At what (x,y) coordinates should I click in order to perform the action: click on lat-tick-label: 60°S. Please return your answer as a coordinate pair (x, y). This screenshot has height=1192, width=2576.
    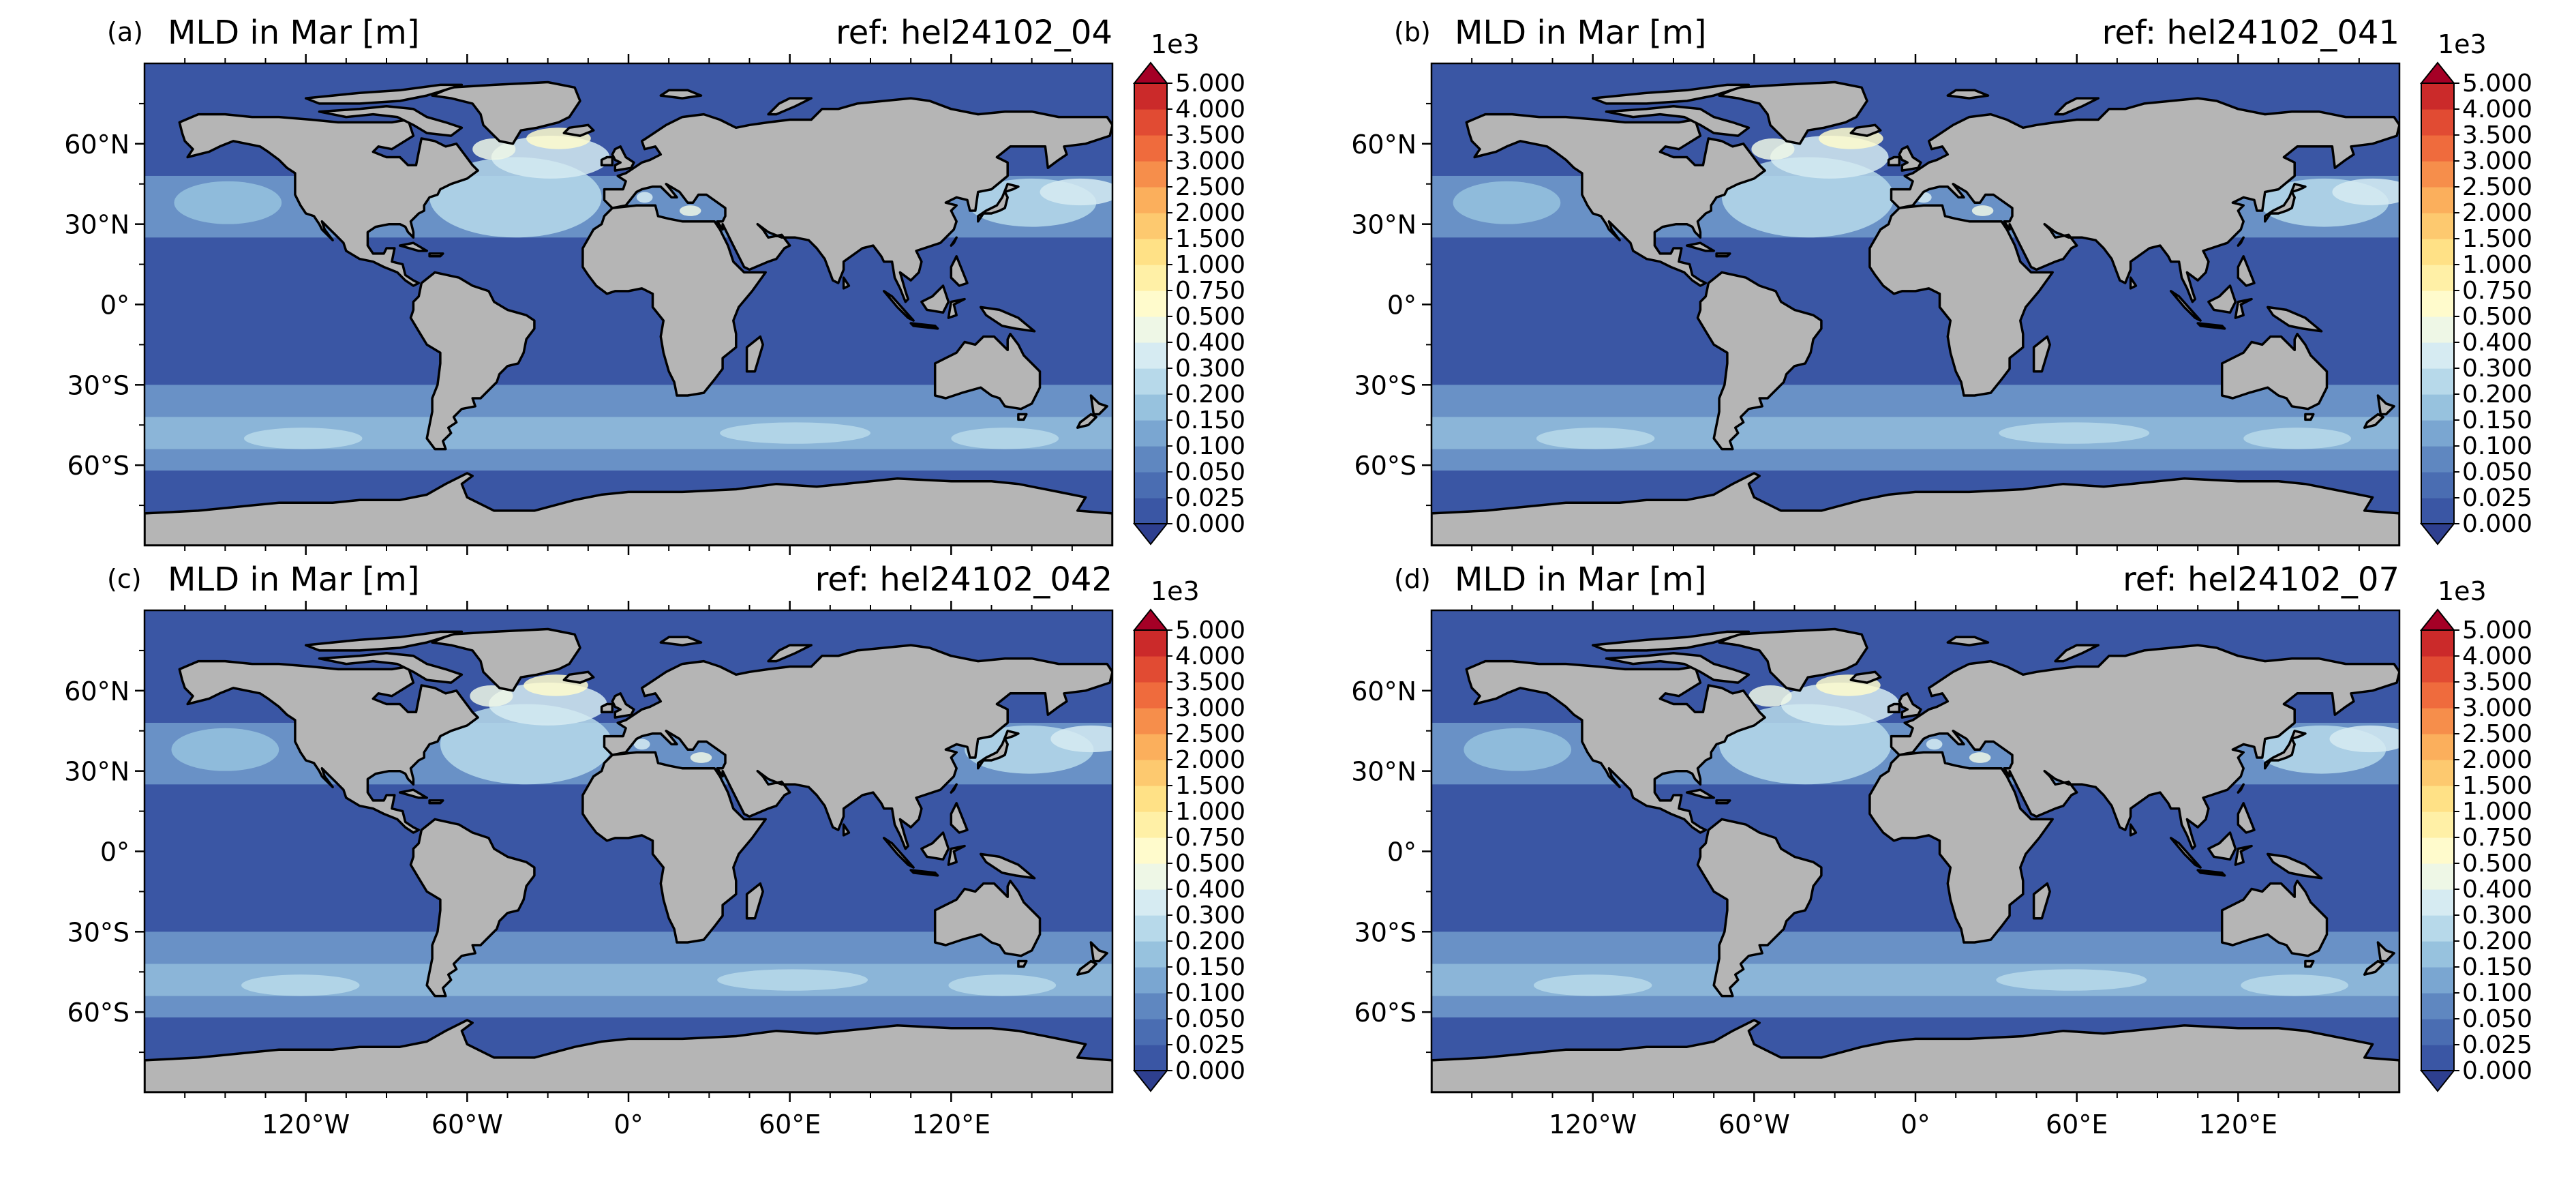
    Looking at the image, I should click on (98, 1013).